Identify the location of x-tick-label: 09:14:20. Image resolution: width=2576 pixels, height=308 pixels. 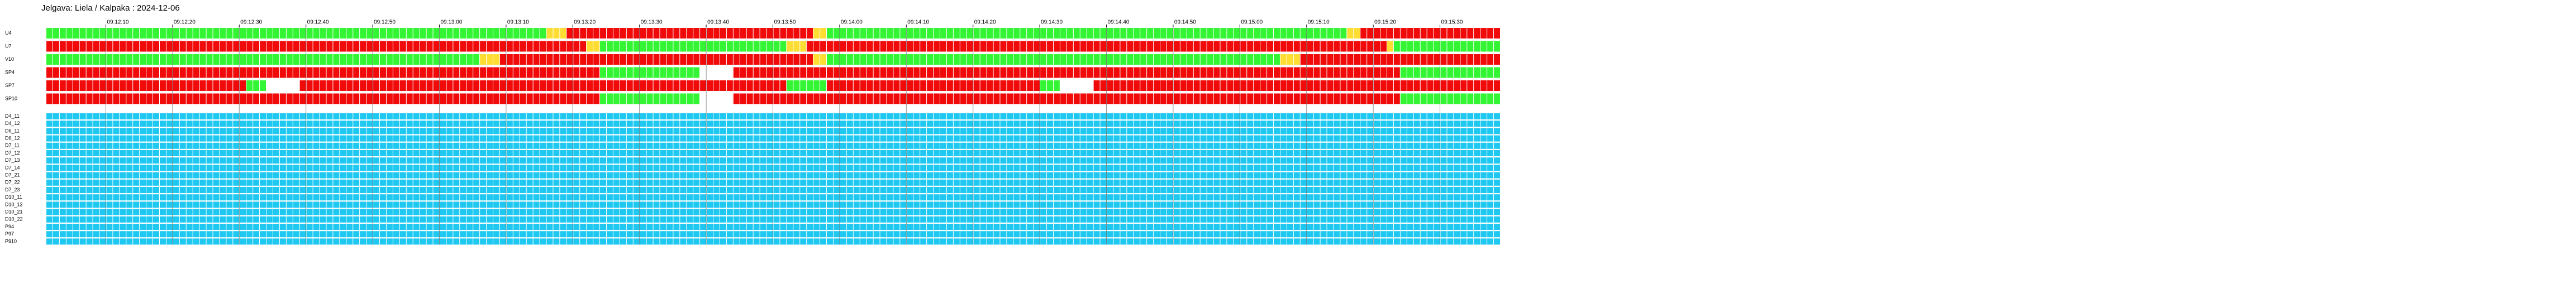
(985, 23).